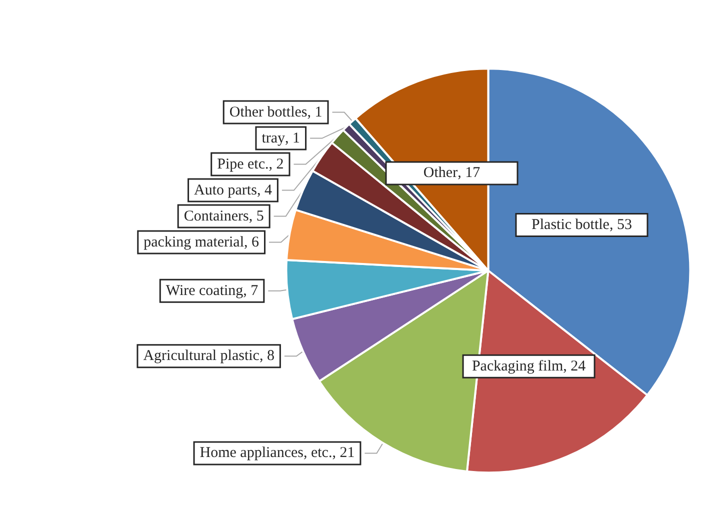 The height and width of the screenshot is (521, 712). What do you see at coordinates (251, 290) in the screenshot?
I see `data-label: , 7` at bounding box center [251, 290].